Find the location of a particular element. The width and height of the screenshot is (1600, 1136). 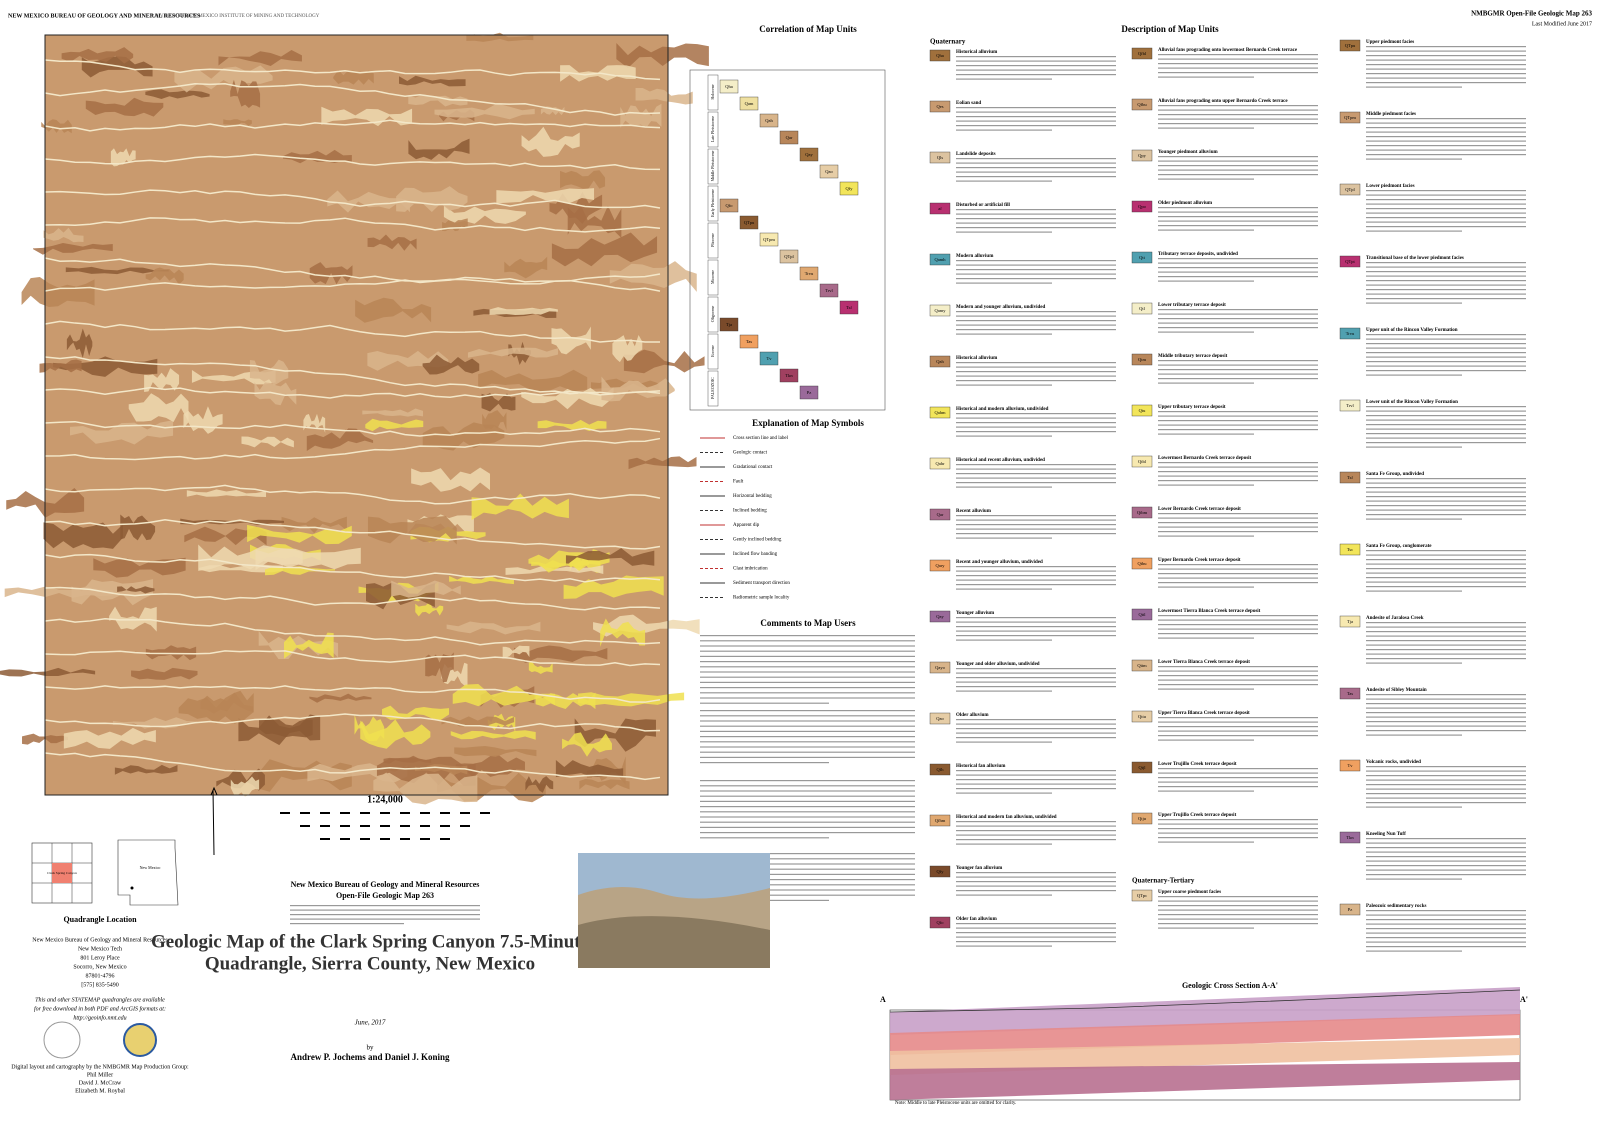

unit-symbol: Qfo is located at coordinates (941, 922).